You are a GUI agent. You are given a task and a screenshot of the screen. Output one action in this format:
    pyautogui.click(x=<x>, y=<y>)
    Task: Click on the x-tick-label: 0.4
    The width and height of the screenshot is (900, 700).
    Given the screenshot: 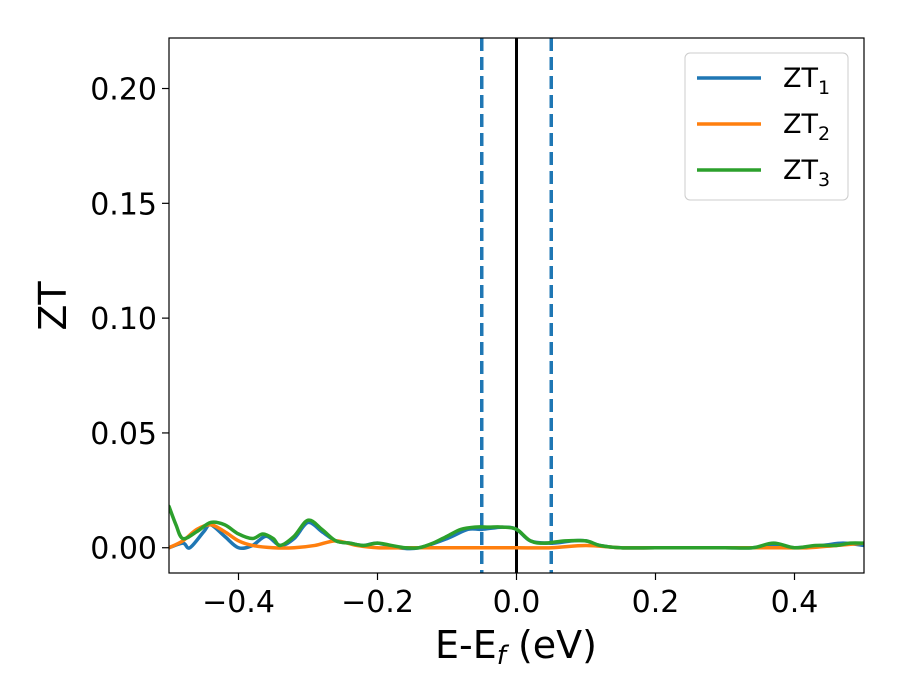 What is the action you would take?
    pyautogui.click(x=795, y=602)
    